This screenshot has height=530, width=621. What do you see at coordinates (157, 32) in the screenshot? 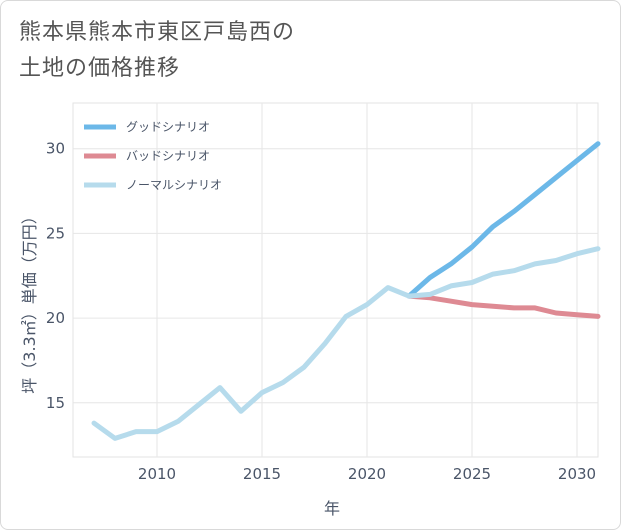
I see `chart-title-line-1: 熊本県熊本市東区戸島西の` at bounding box center [157, 32].